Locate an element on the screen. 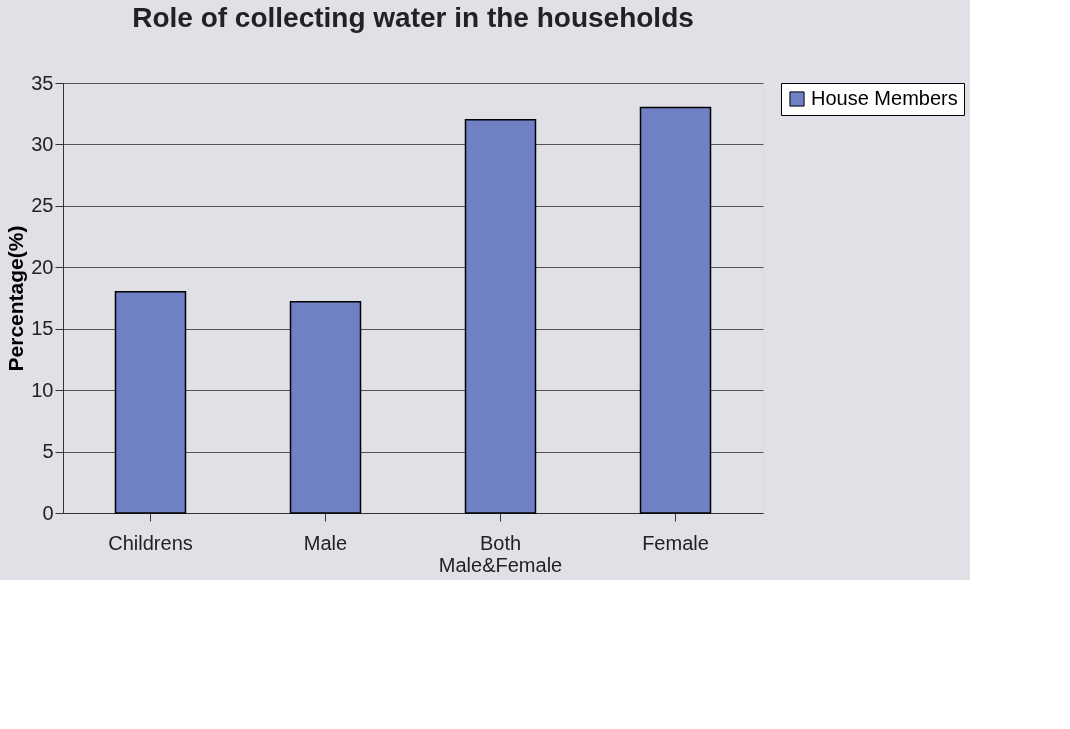 Image resolution: width=1070 pixels, height=729 pixels. y-tick-label: 30 is located at coordinates (42, 143).